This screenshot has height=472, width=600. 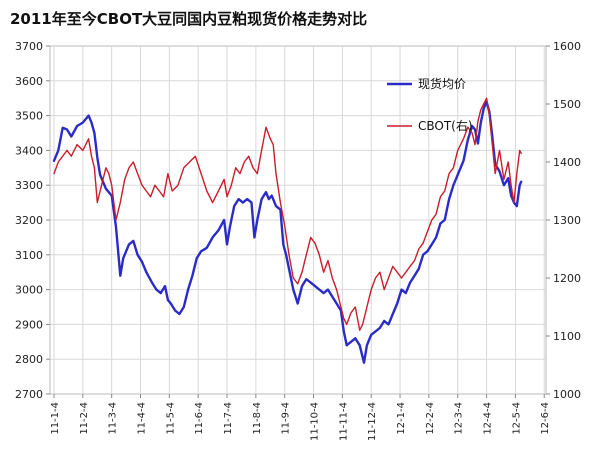 What do you see at coordinates (445, 125) in the screenshot?
I see `legend-label-cbot: CBOT(右)` at bounding box center [445, 125].